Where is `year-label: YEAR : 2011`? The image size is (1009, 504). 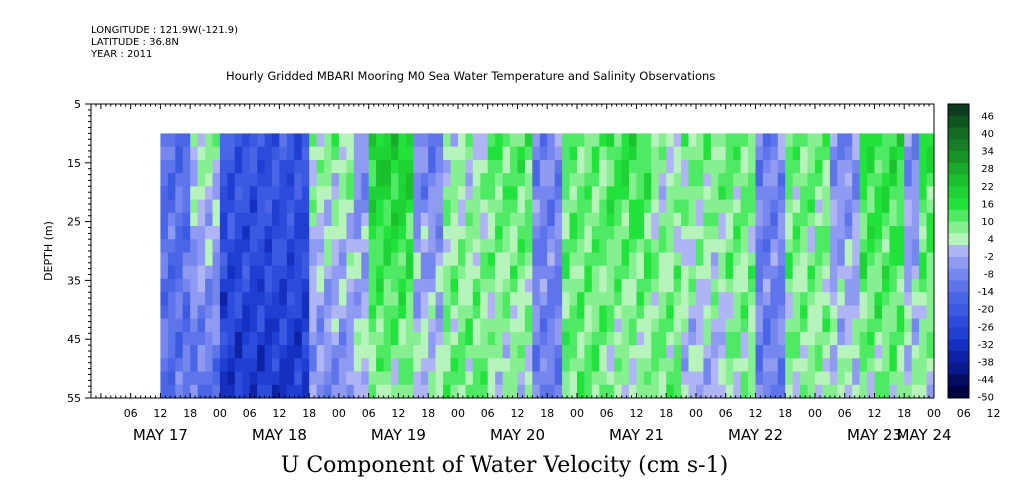 year-label: YEAR : 2011 is located at coordinates (122, 54).